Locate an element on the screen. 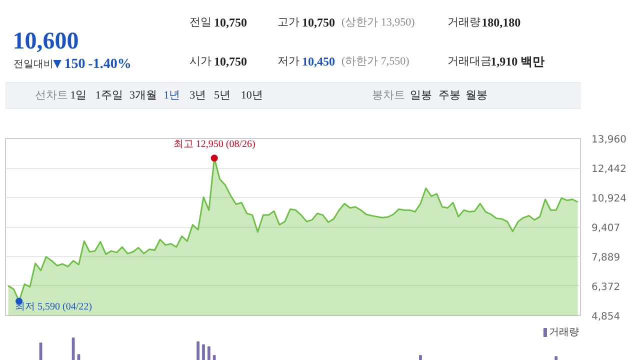  text: 월봉 is located at coordinates (477, 96).